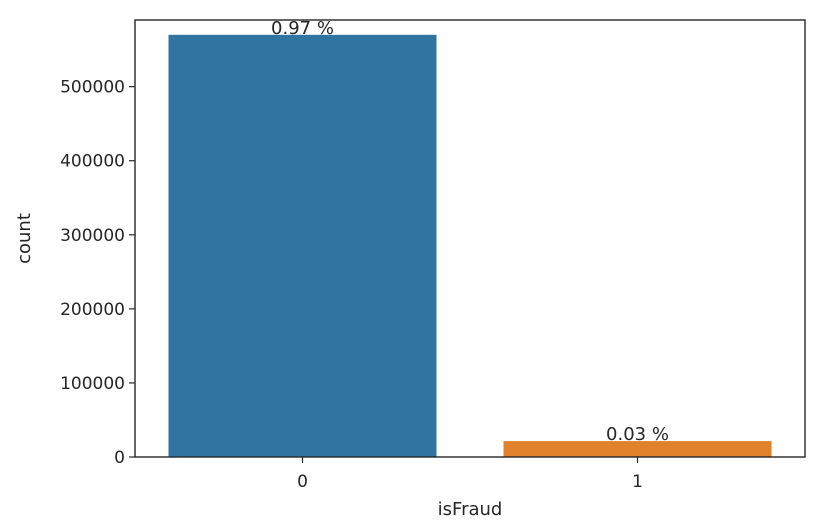 The height and width of the screenshot is (524, 838). I want to click on y-tick-label-2: 200000, so click(92, 310).